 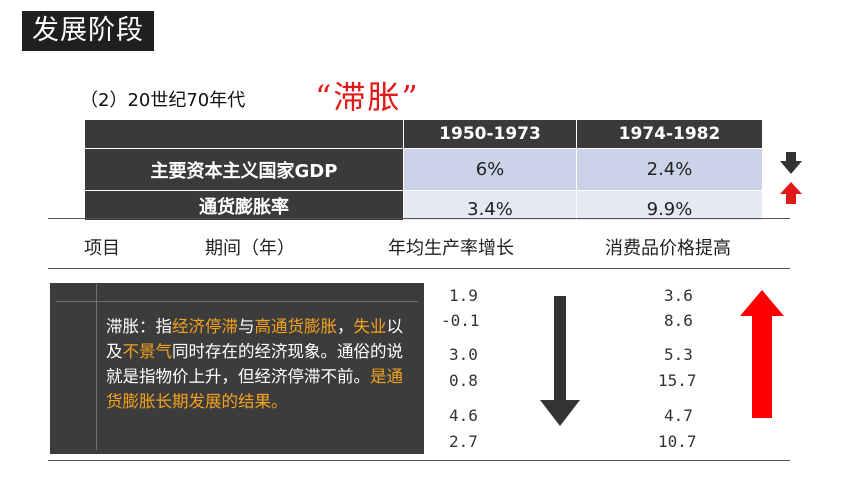 What do you see at coordinates (419, 268) in the screenshot?
I see `header-bottom-rule` at bounding box center [419, 268].